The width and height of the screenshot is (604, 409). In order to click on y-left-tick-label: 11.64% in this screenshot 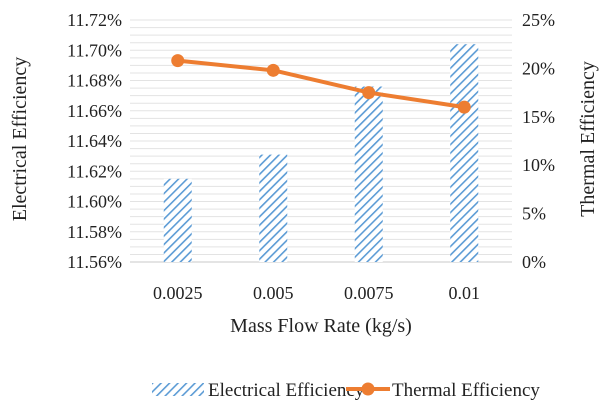, I will do `click(94, 141)`.